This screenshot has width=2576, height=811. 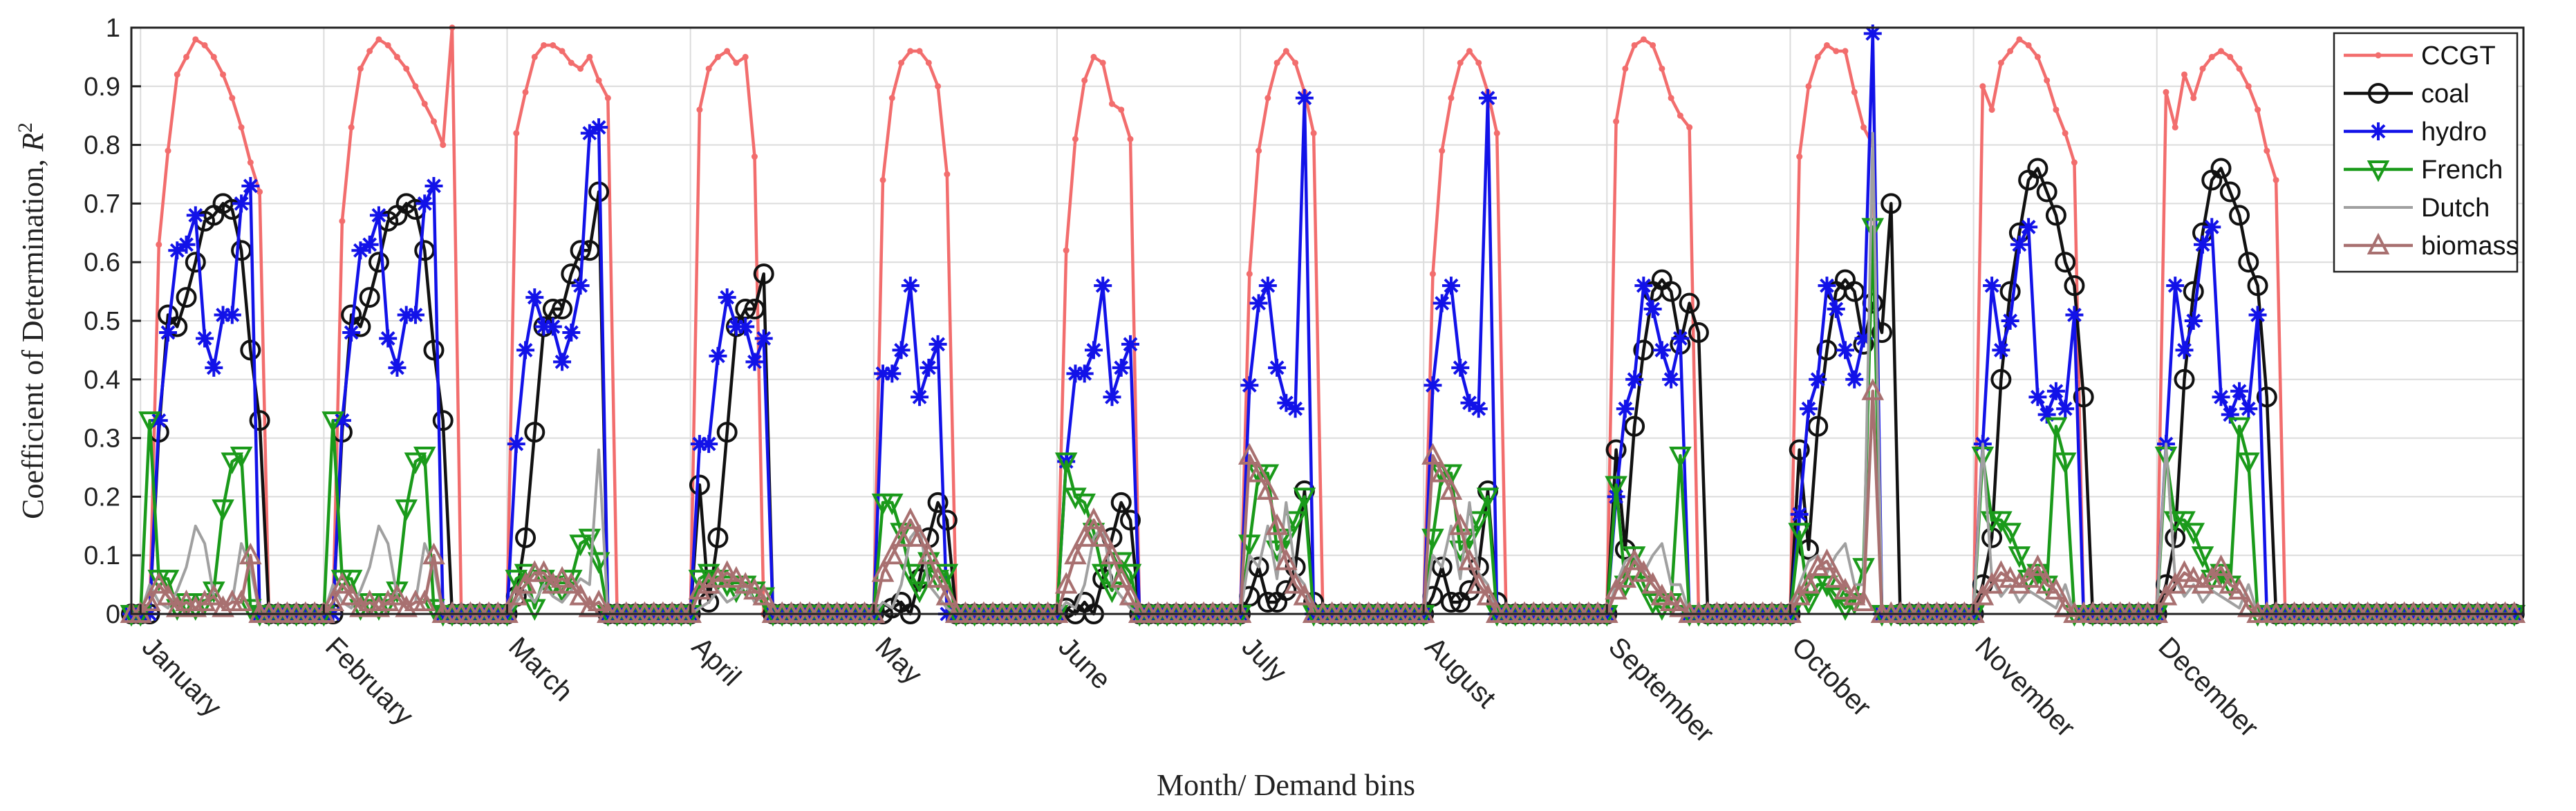 I want to click on legend-entry-ccgt: CCGT, so click(x=2420, y=56).